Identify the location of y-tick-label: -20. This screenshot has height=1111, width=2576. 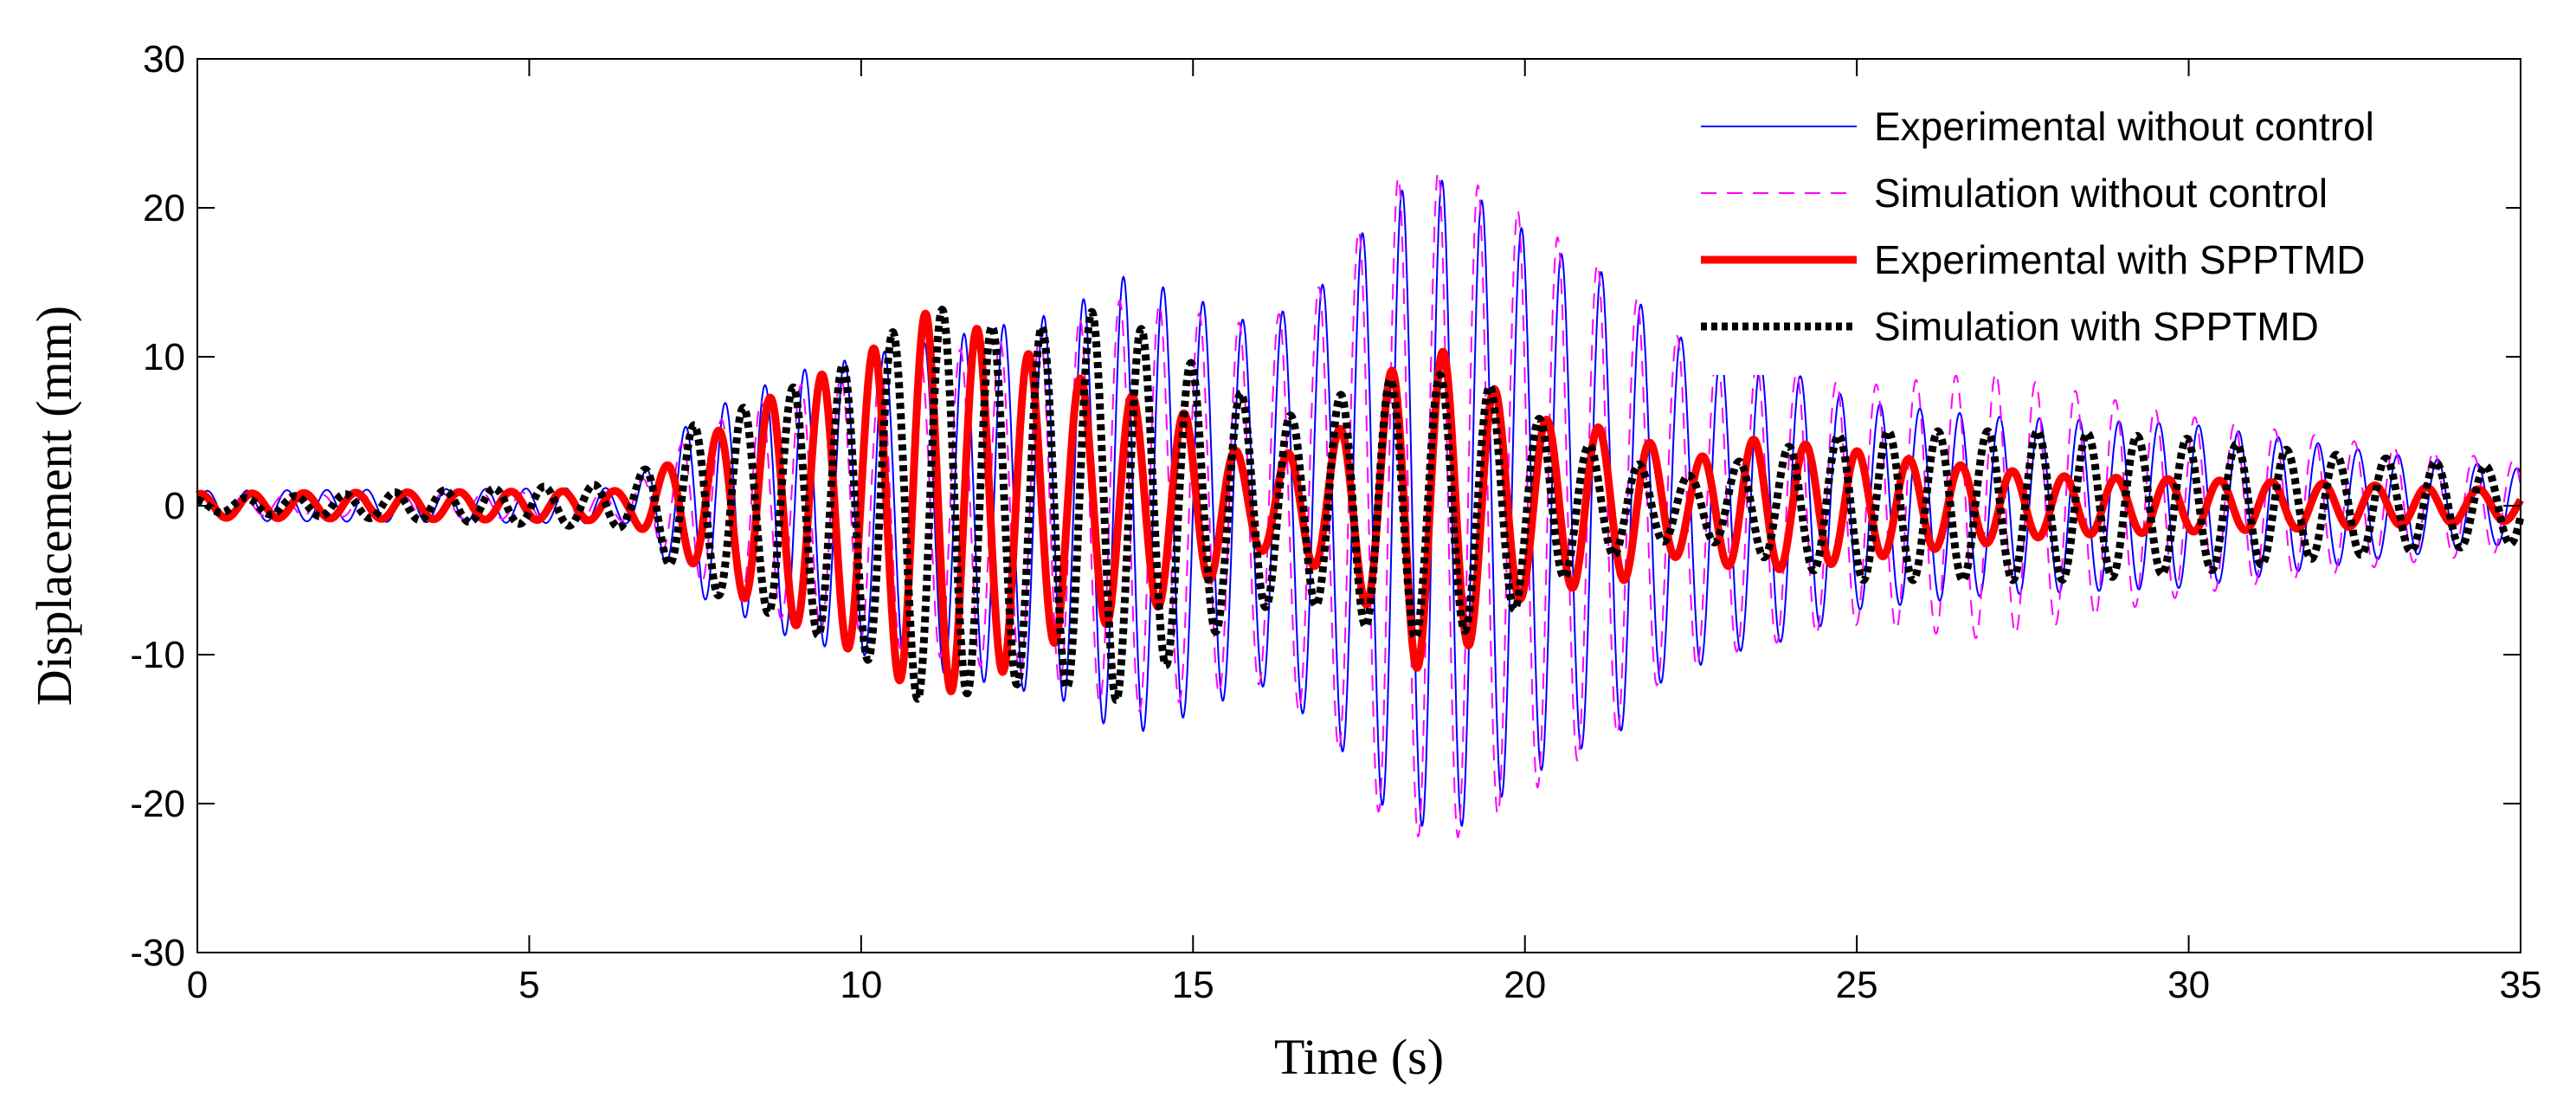
(157, 804).